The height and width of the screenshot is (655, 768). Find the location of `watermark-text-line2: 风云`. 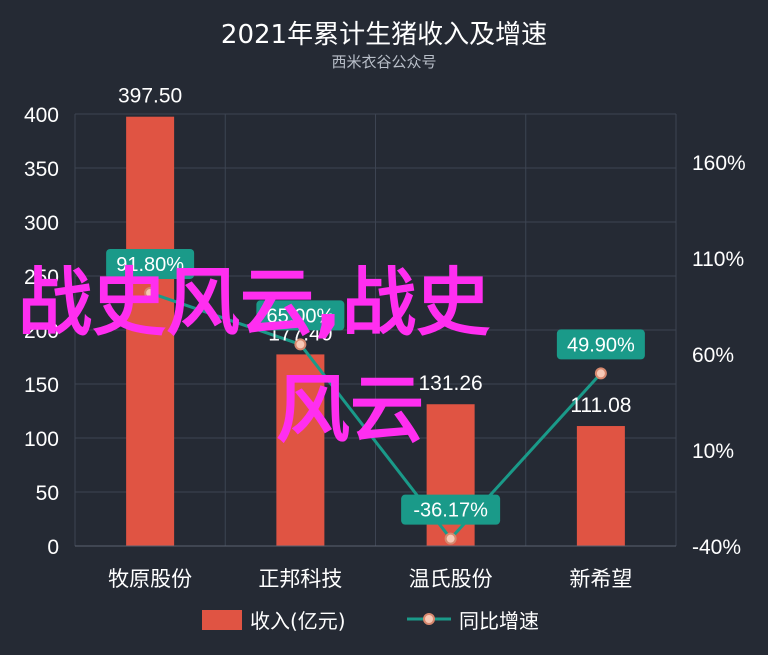

watermark-text-line2: 风云 is located at coordinates (350, 410).